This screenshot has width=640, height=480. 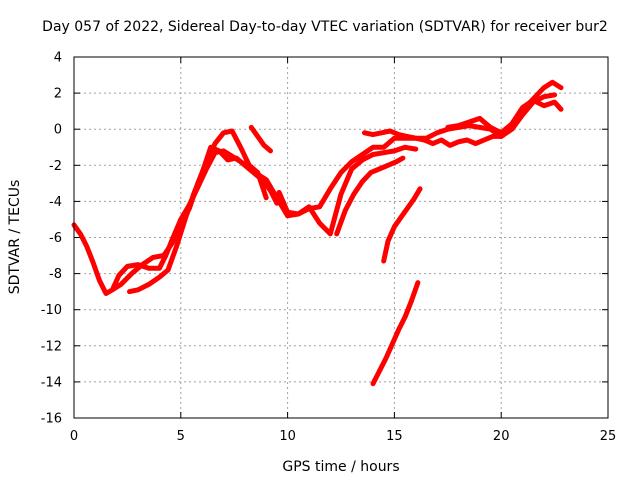 I want to click on y-tick-label: -8, so click(x=55, y=274).